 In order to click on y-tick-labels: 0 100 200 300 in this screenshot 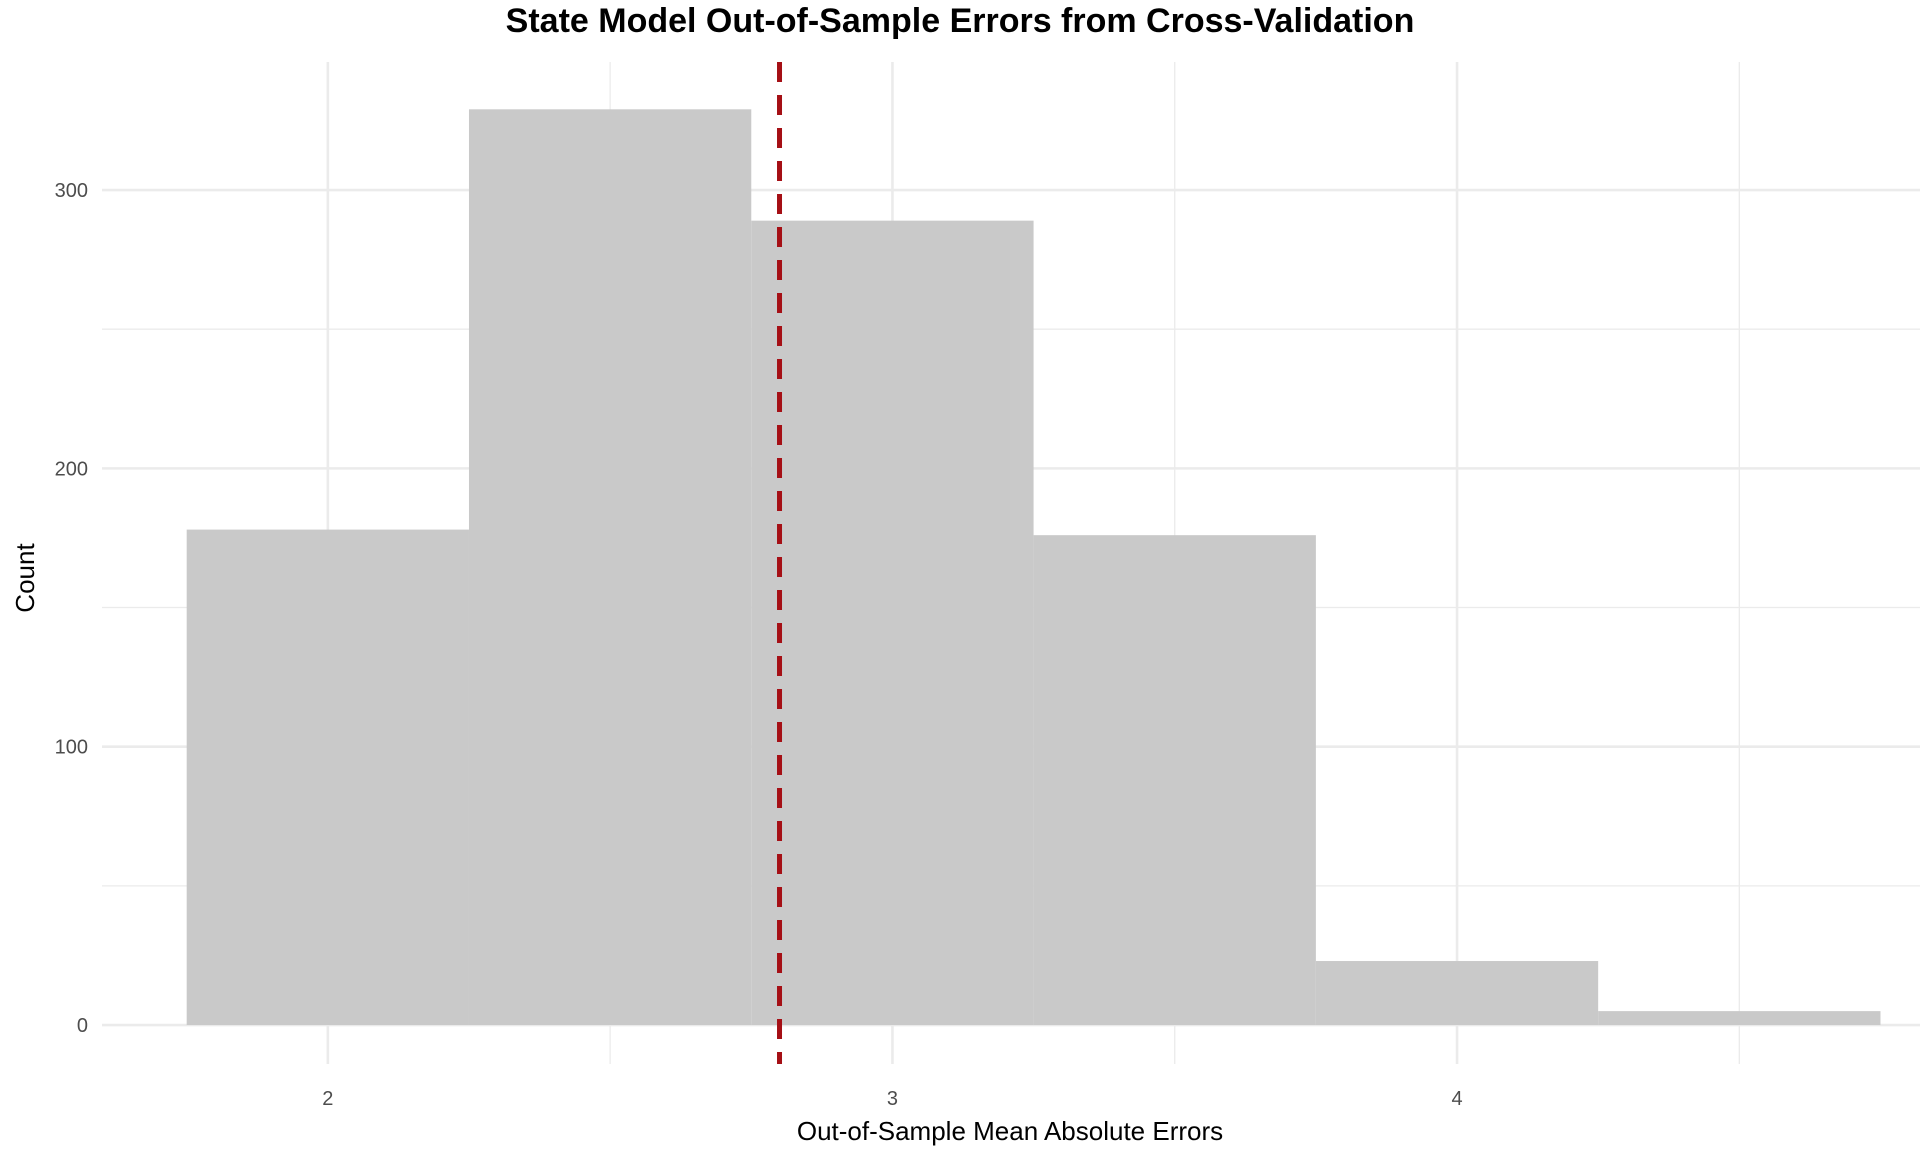, I will do `click(71, 608)`.